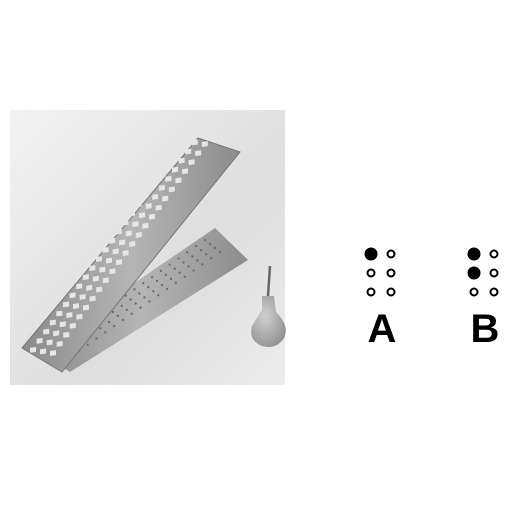  Describe the element at coordinates (485, 329) in the screenshot. I see `braille-letter-b: B` at that location.